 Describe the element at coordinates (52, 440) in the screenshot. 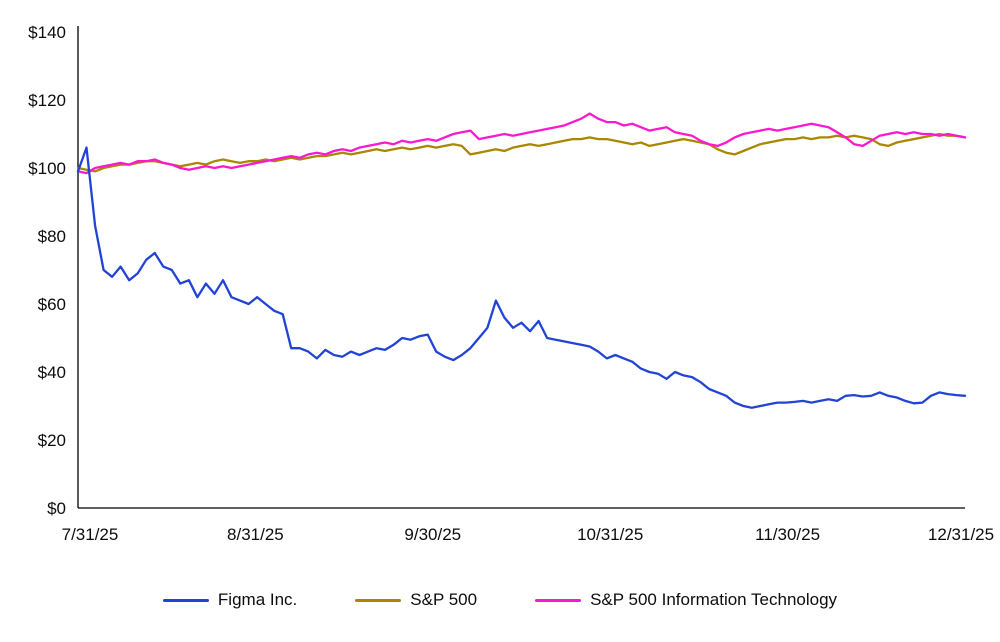

I see `y-tick-label-20: $20` at that location.